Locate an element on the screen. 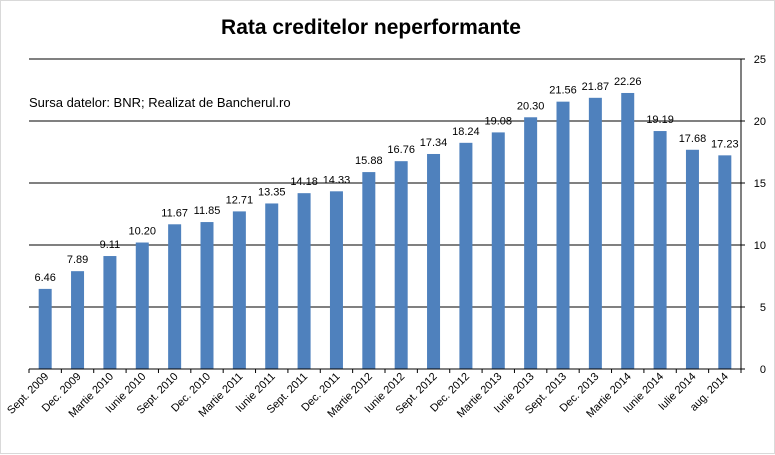  chart-title: Rata creditelor neperformante is located at coordinates (371, 27).